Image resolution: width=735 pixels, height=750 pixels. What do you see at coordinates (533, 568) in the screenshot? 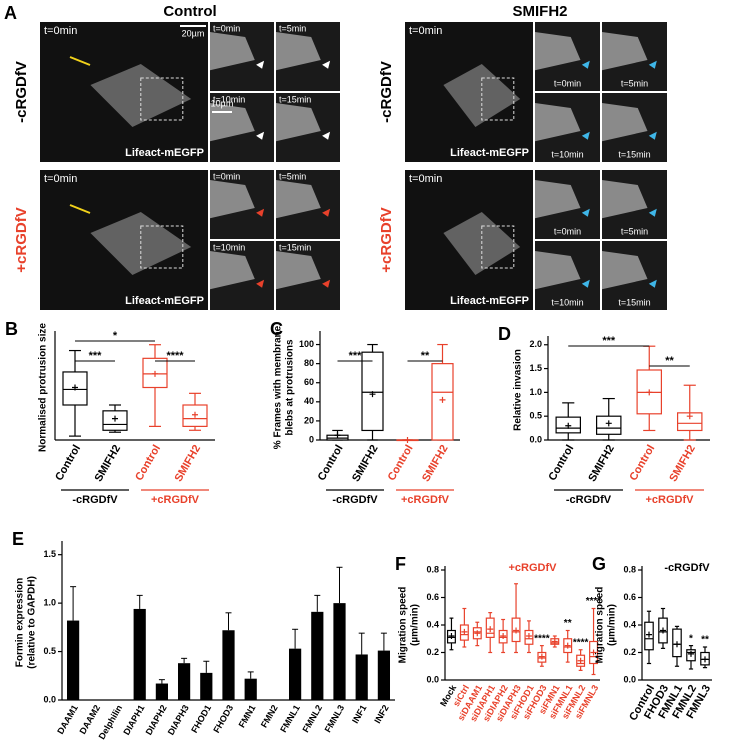
I see `annotation: +cRGDfV` at bounding box center [533, 568].